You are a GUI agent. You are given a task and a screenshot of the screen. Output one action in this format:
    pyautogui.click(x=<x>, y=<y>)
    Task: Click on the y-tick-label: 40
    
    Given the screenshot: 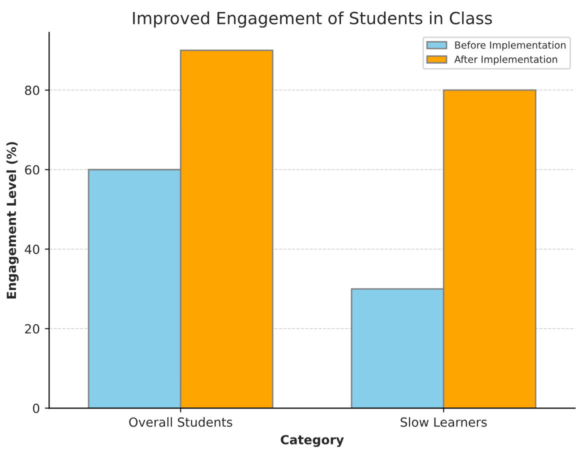 What is the action you would take?
    pyautogui.click(x=32, y=249)
    